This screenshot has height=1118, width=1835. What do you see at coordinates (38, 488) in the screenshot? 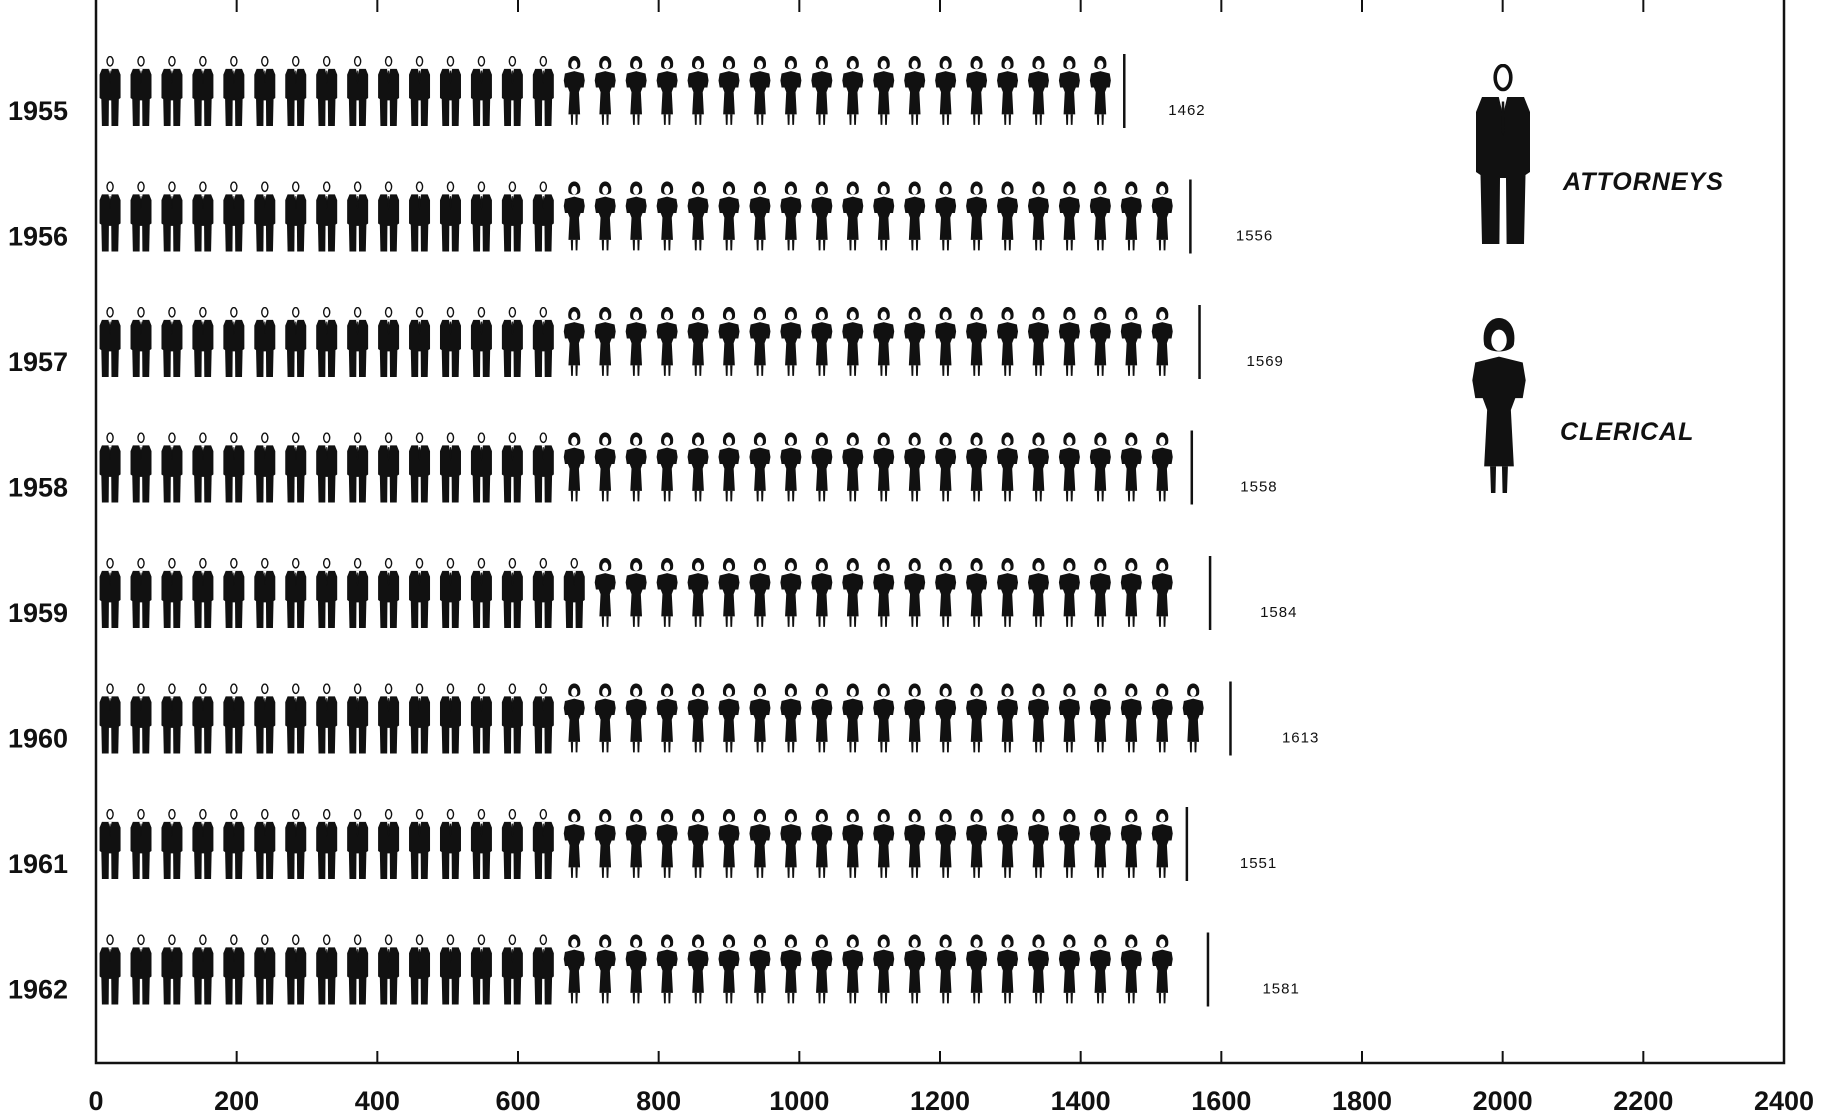
I see `y-tick-label: 1958` at bounding box center [38, 488].